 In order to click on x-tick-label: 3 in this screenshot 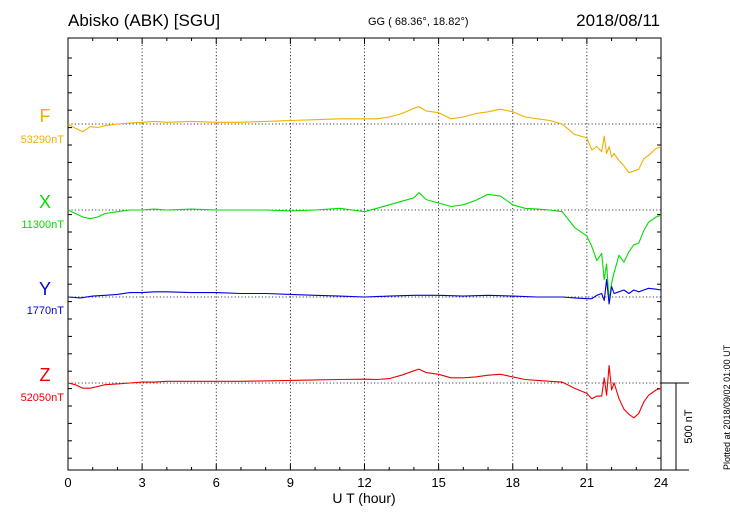, I will do `click(142, 482)`.